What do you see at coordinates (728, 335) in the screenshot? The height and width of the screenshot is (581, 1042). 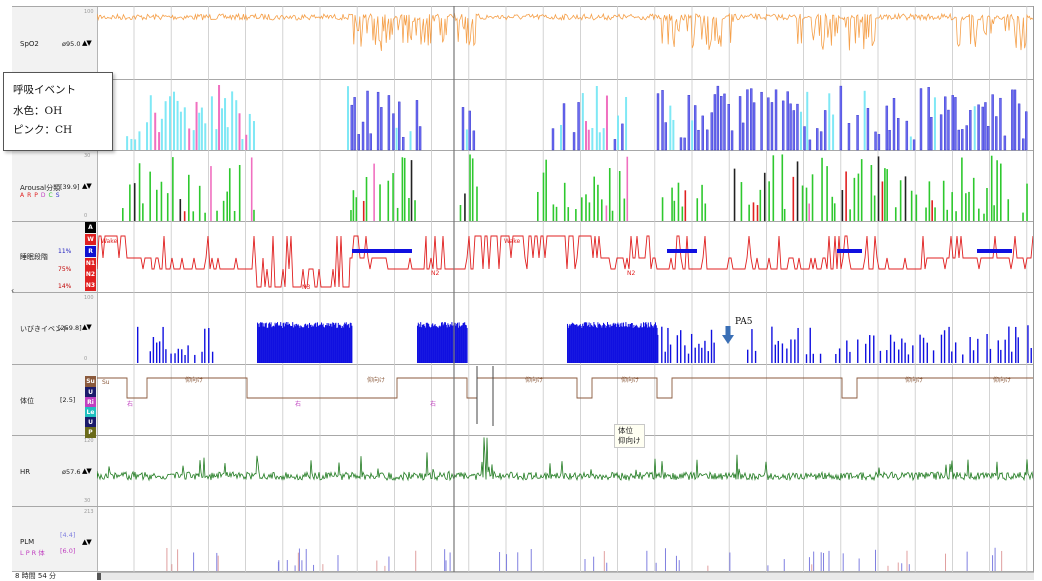 I see `down-arrow-icon` at bounding box center [728, 335].